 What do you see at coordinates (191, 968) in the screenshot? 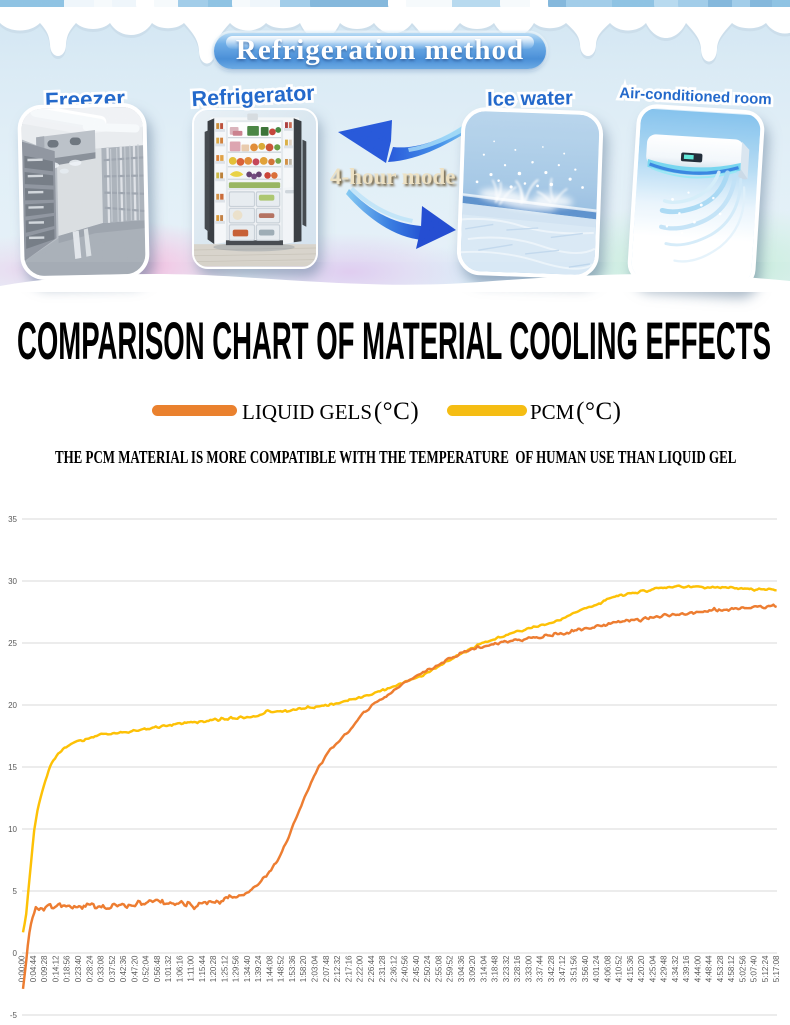
I see `svg-text: 1:11:00` at bounding box center [191, 968].